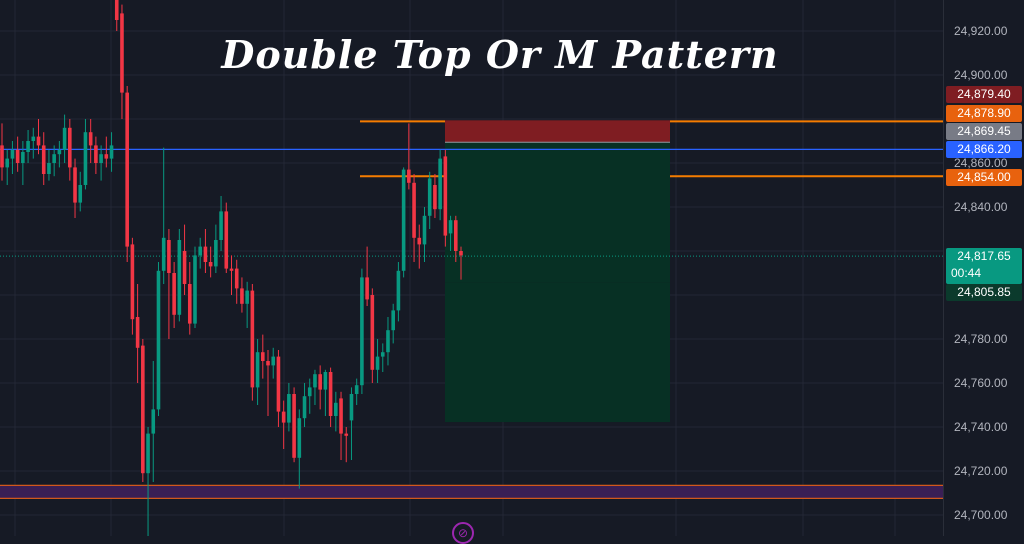  I want to click on target-zone, so click(557, 352).